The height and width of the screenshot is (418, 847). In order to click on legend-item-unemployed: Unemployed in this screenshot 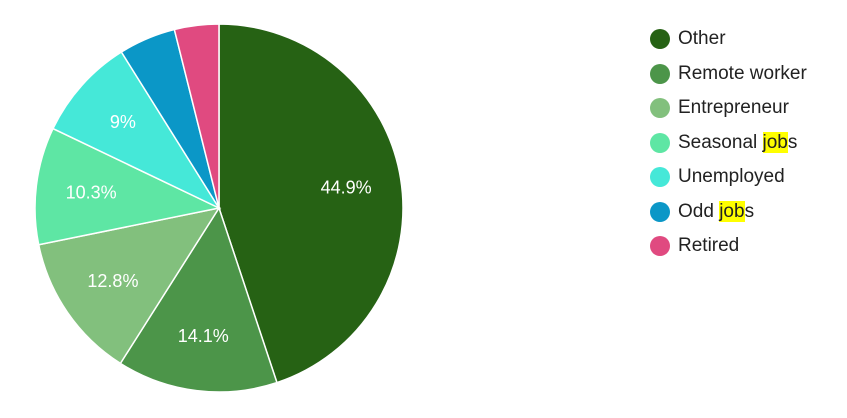, I will do `click(728, 177)`.